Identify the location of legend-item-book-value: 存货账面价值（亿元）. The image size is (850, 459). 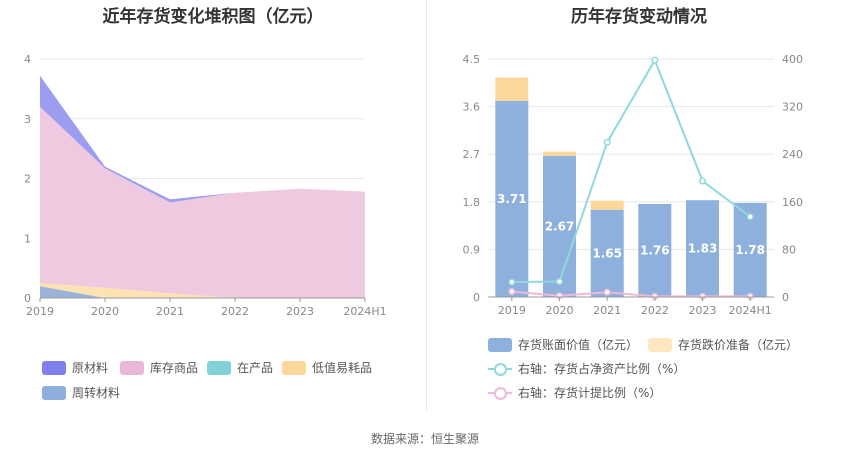
(563, 344).